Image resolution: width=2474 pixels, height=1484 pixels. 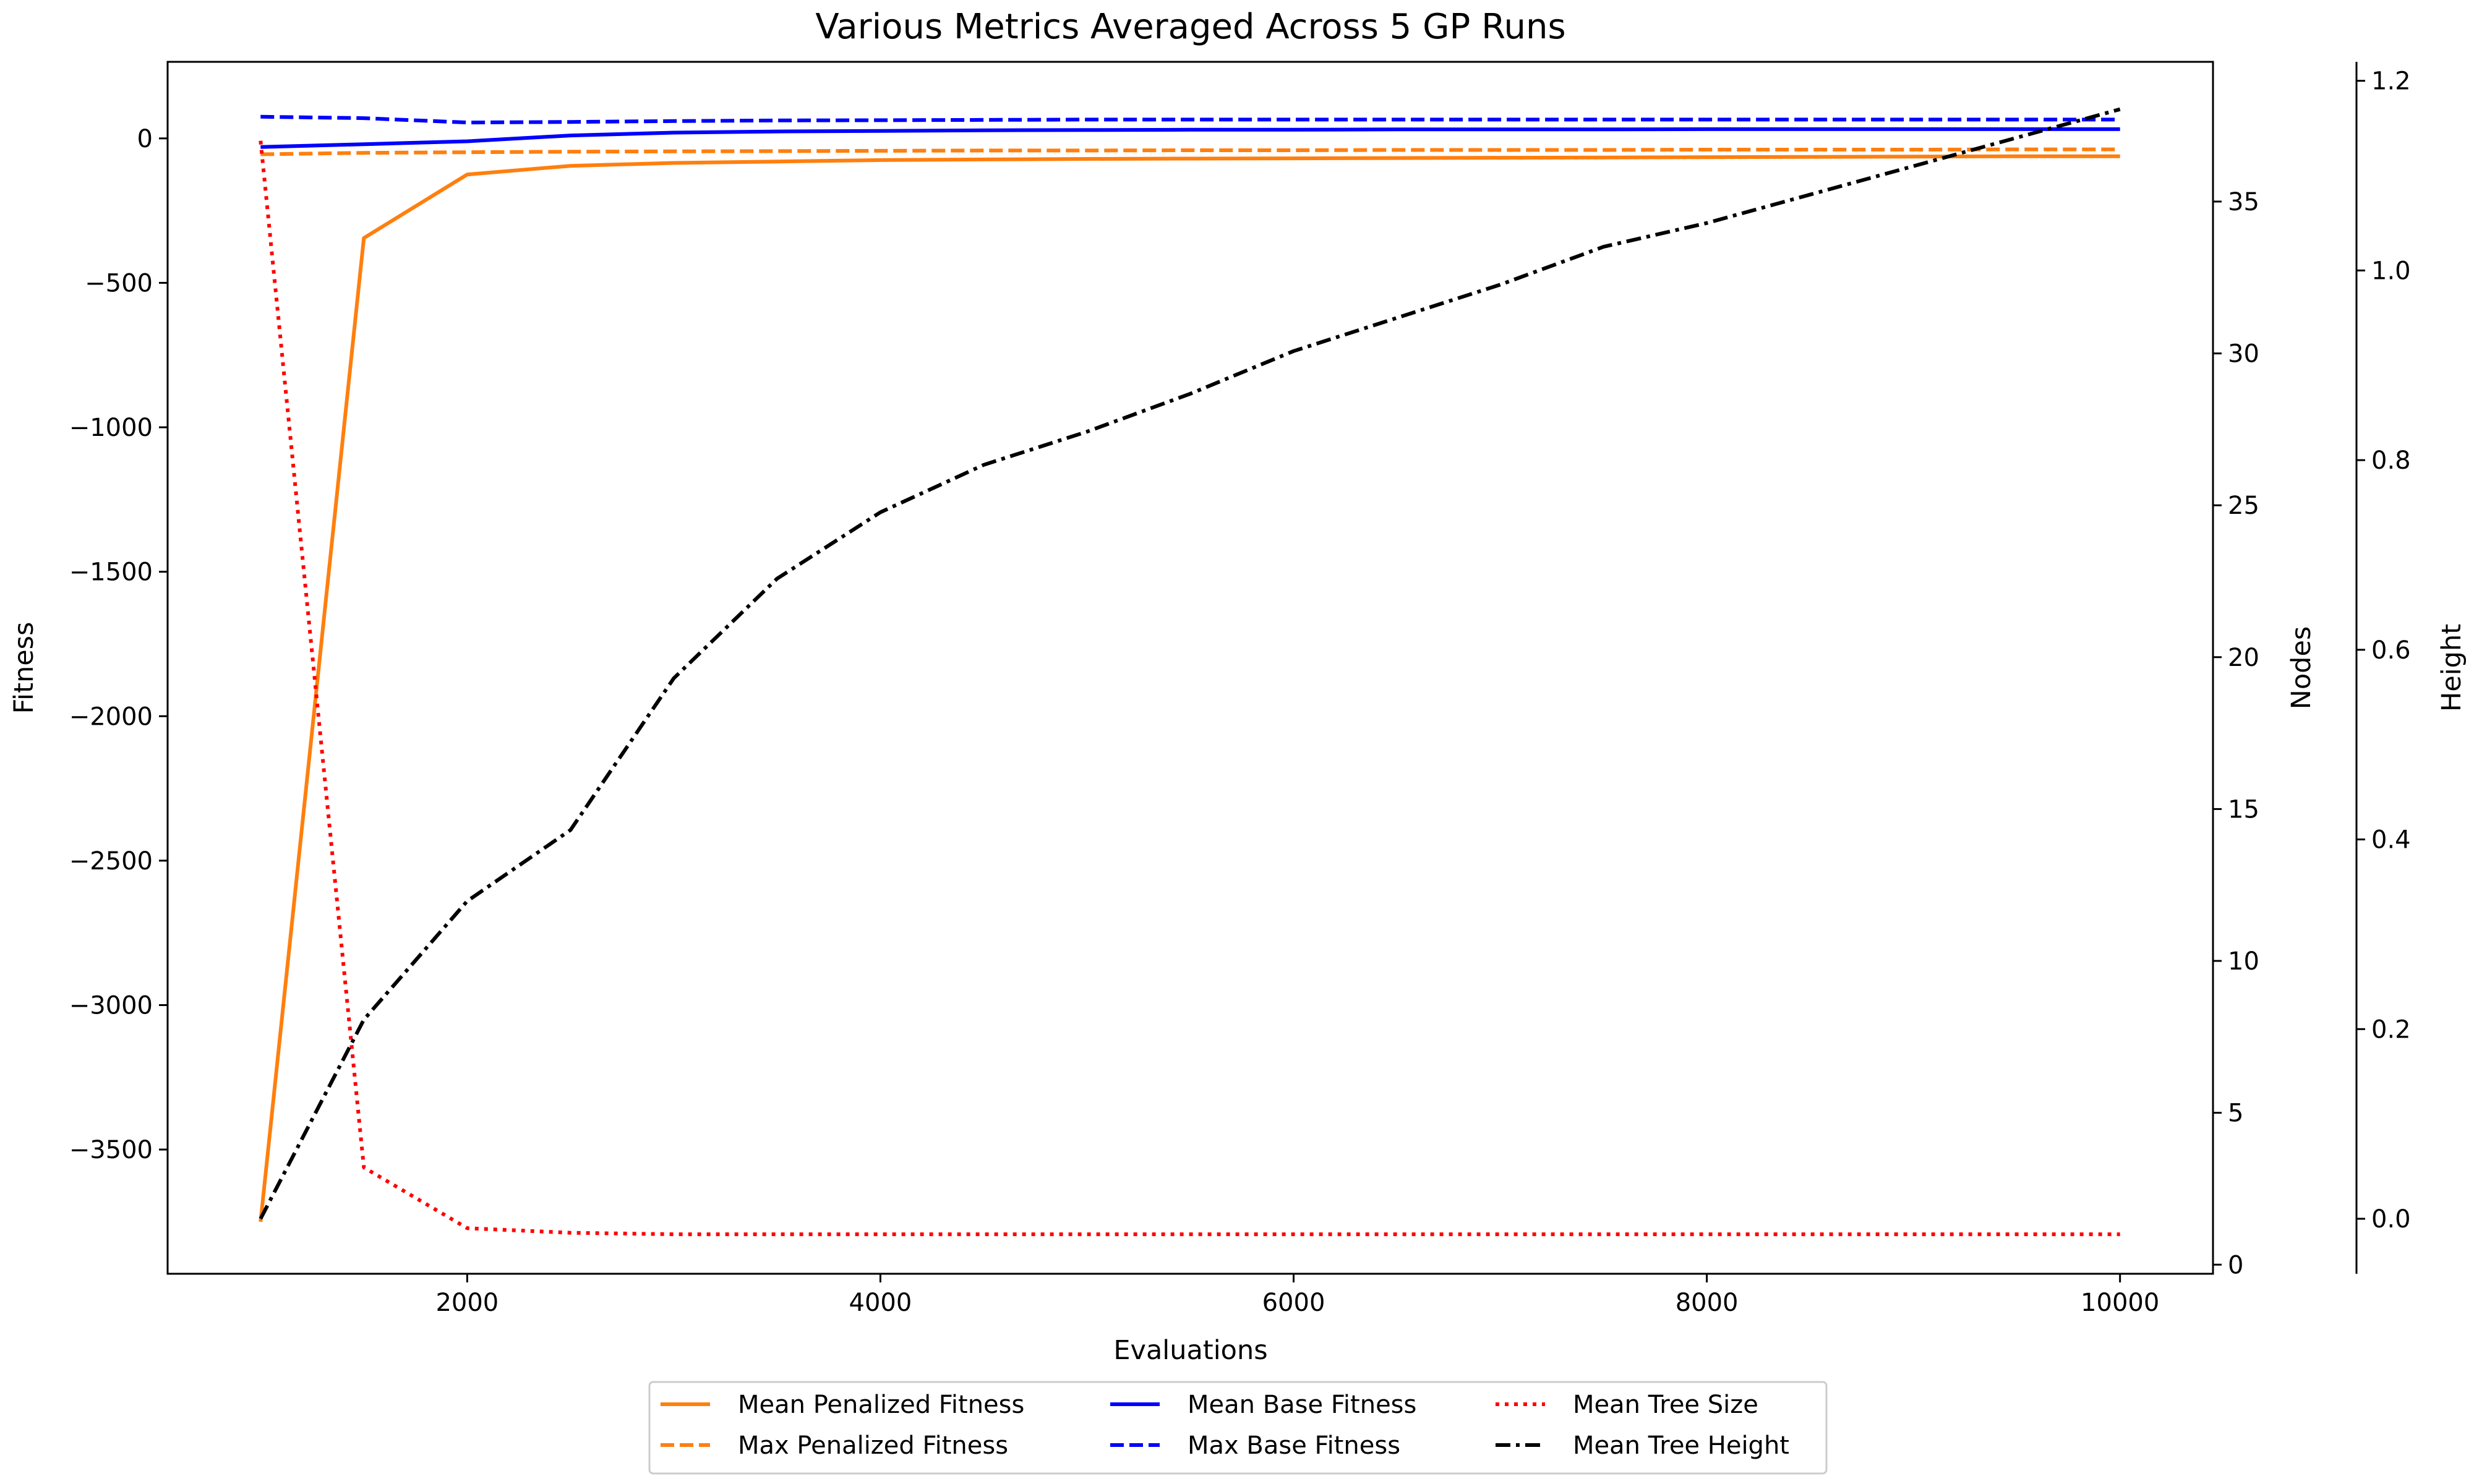 I want to click on x-tick-label: 8000, so click(x=1707, y=1303).